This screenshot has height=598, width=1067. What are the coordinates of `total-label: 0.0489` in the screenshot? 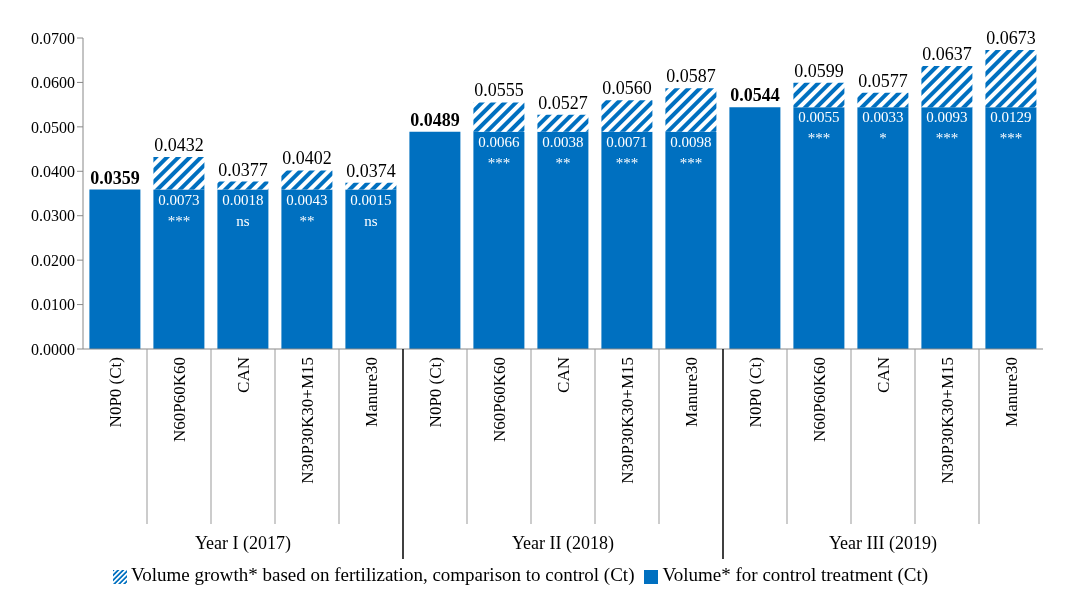 It's located at (435, 119).